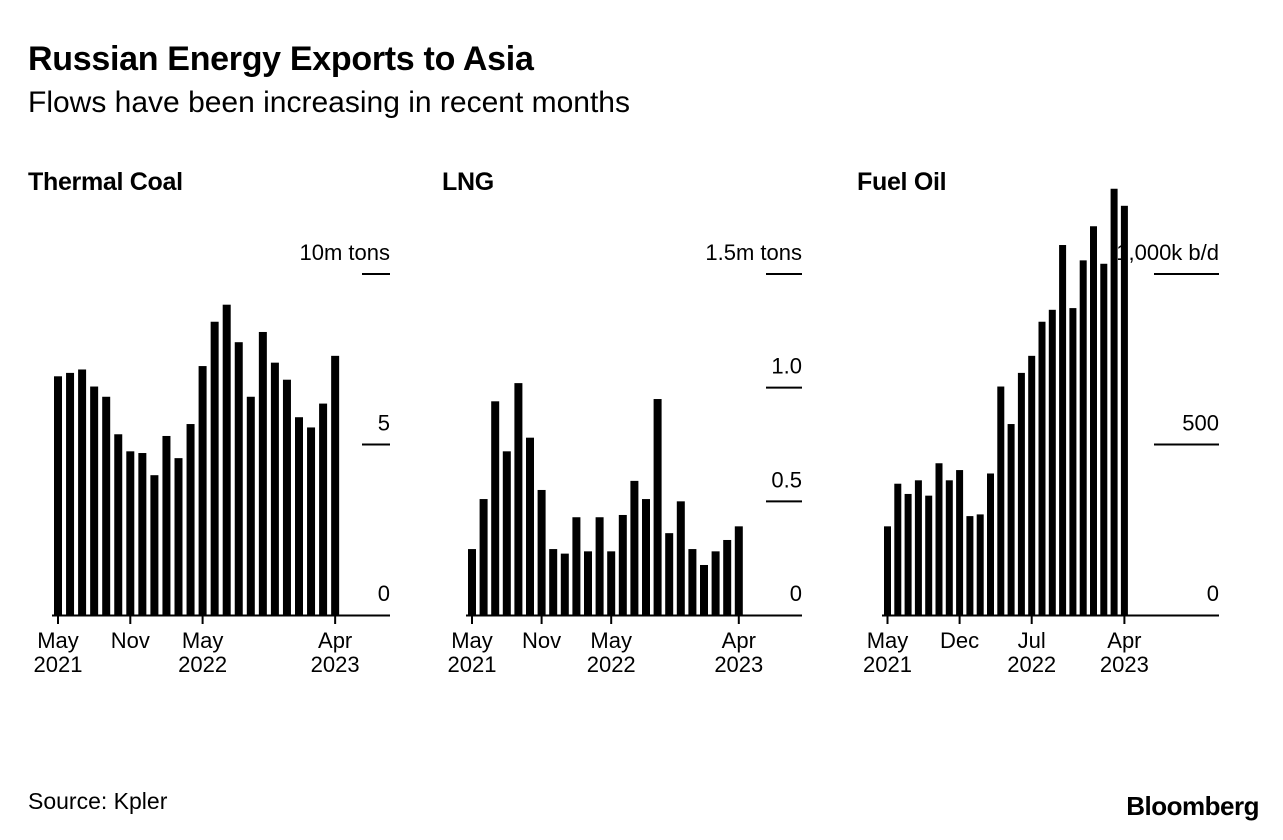  I want to click on lng-ytick-label-3: 1.5m tons, so click(753, 252).